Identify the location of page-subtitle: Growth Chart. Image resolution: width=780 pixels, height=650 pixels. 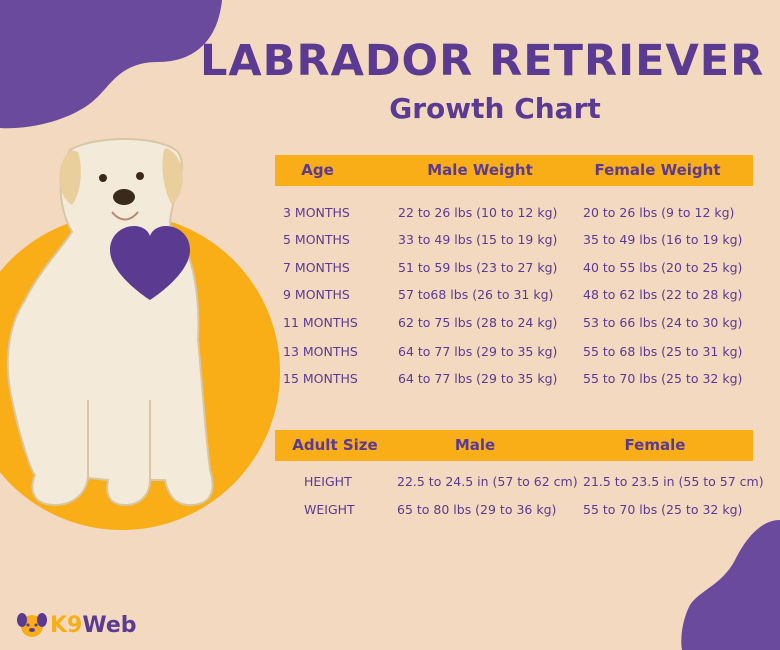
(495, 108).